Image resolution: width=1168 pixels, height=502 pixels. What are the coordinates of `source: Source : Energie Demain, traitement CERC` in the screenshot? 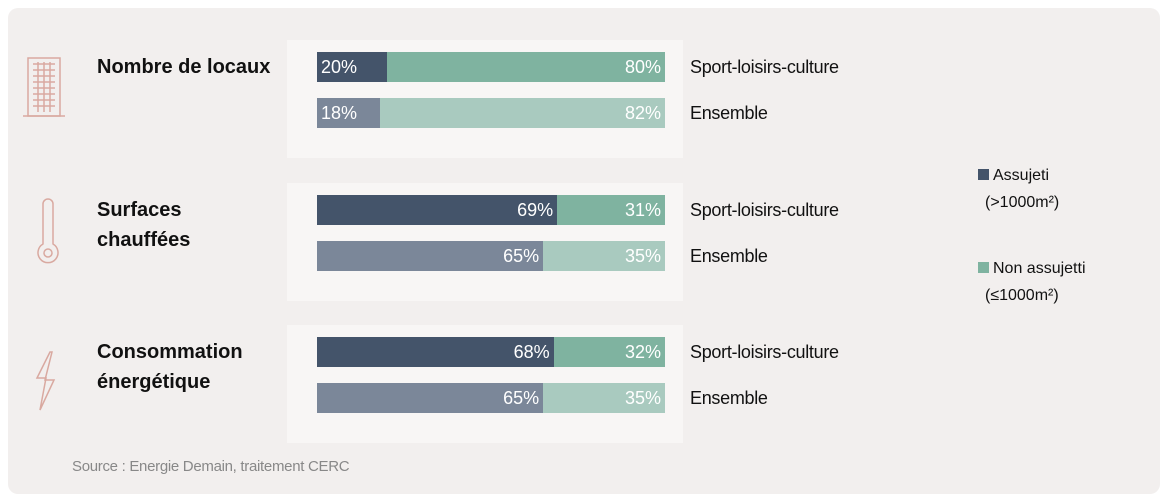 It's located at (211, 466).